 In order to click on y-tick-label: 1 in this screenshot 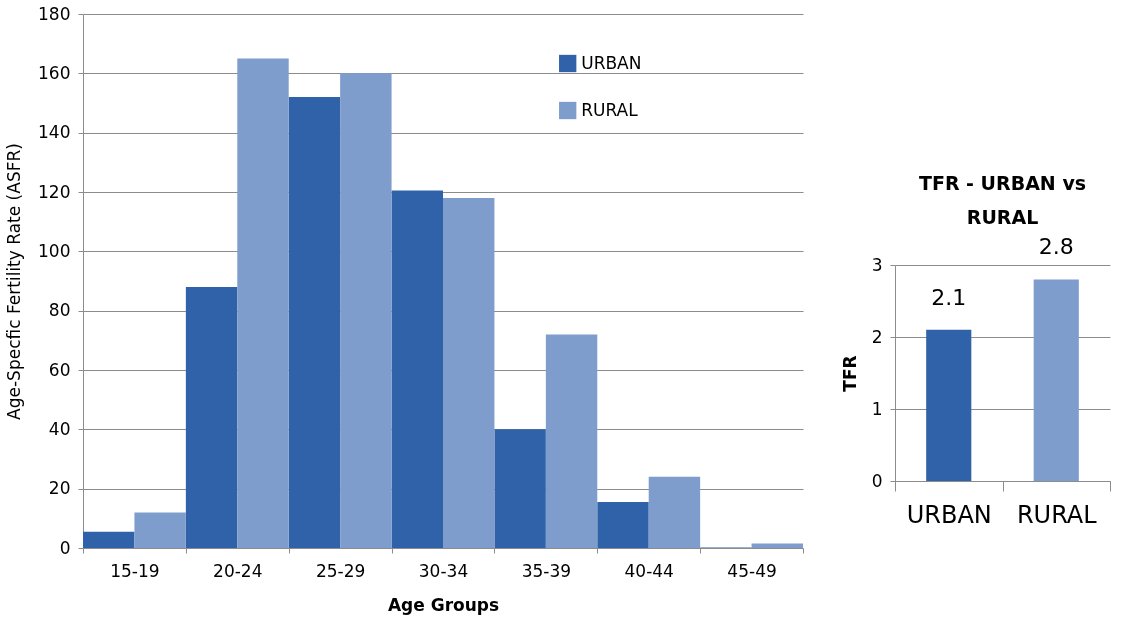, I will do `click(877, 408)`.